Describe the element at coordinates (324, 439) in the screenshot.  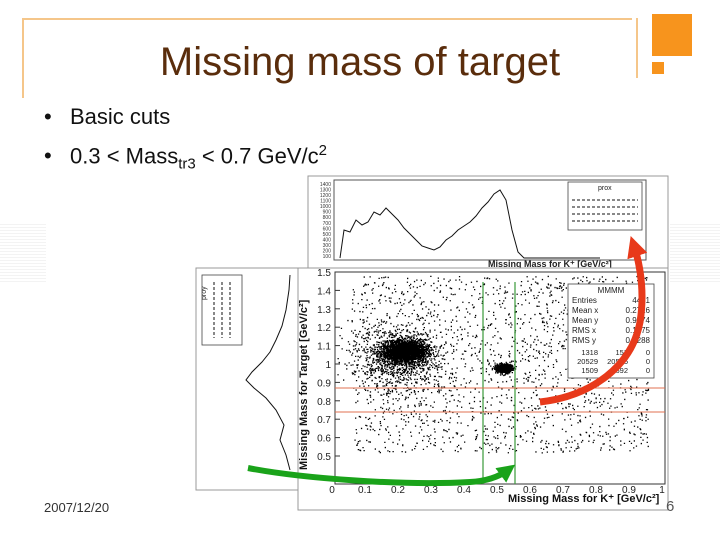
I see `scatter-y-tick-label: 0.6` at that location.